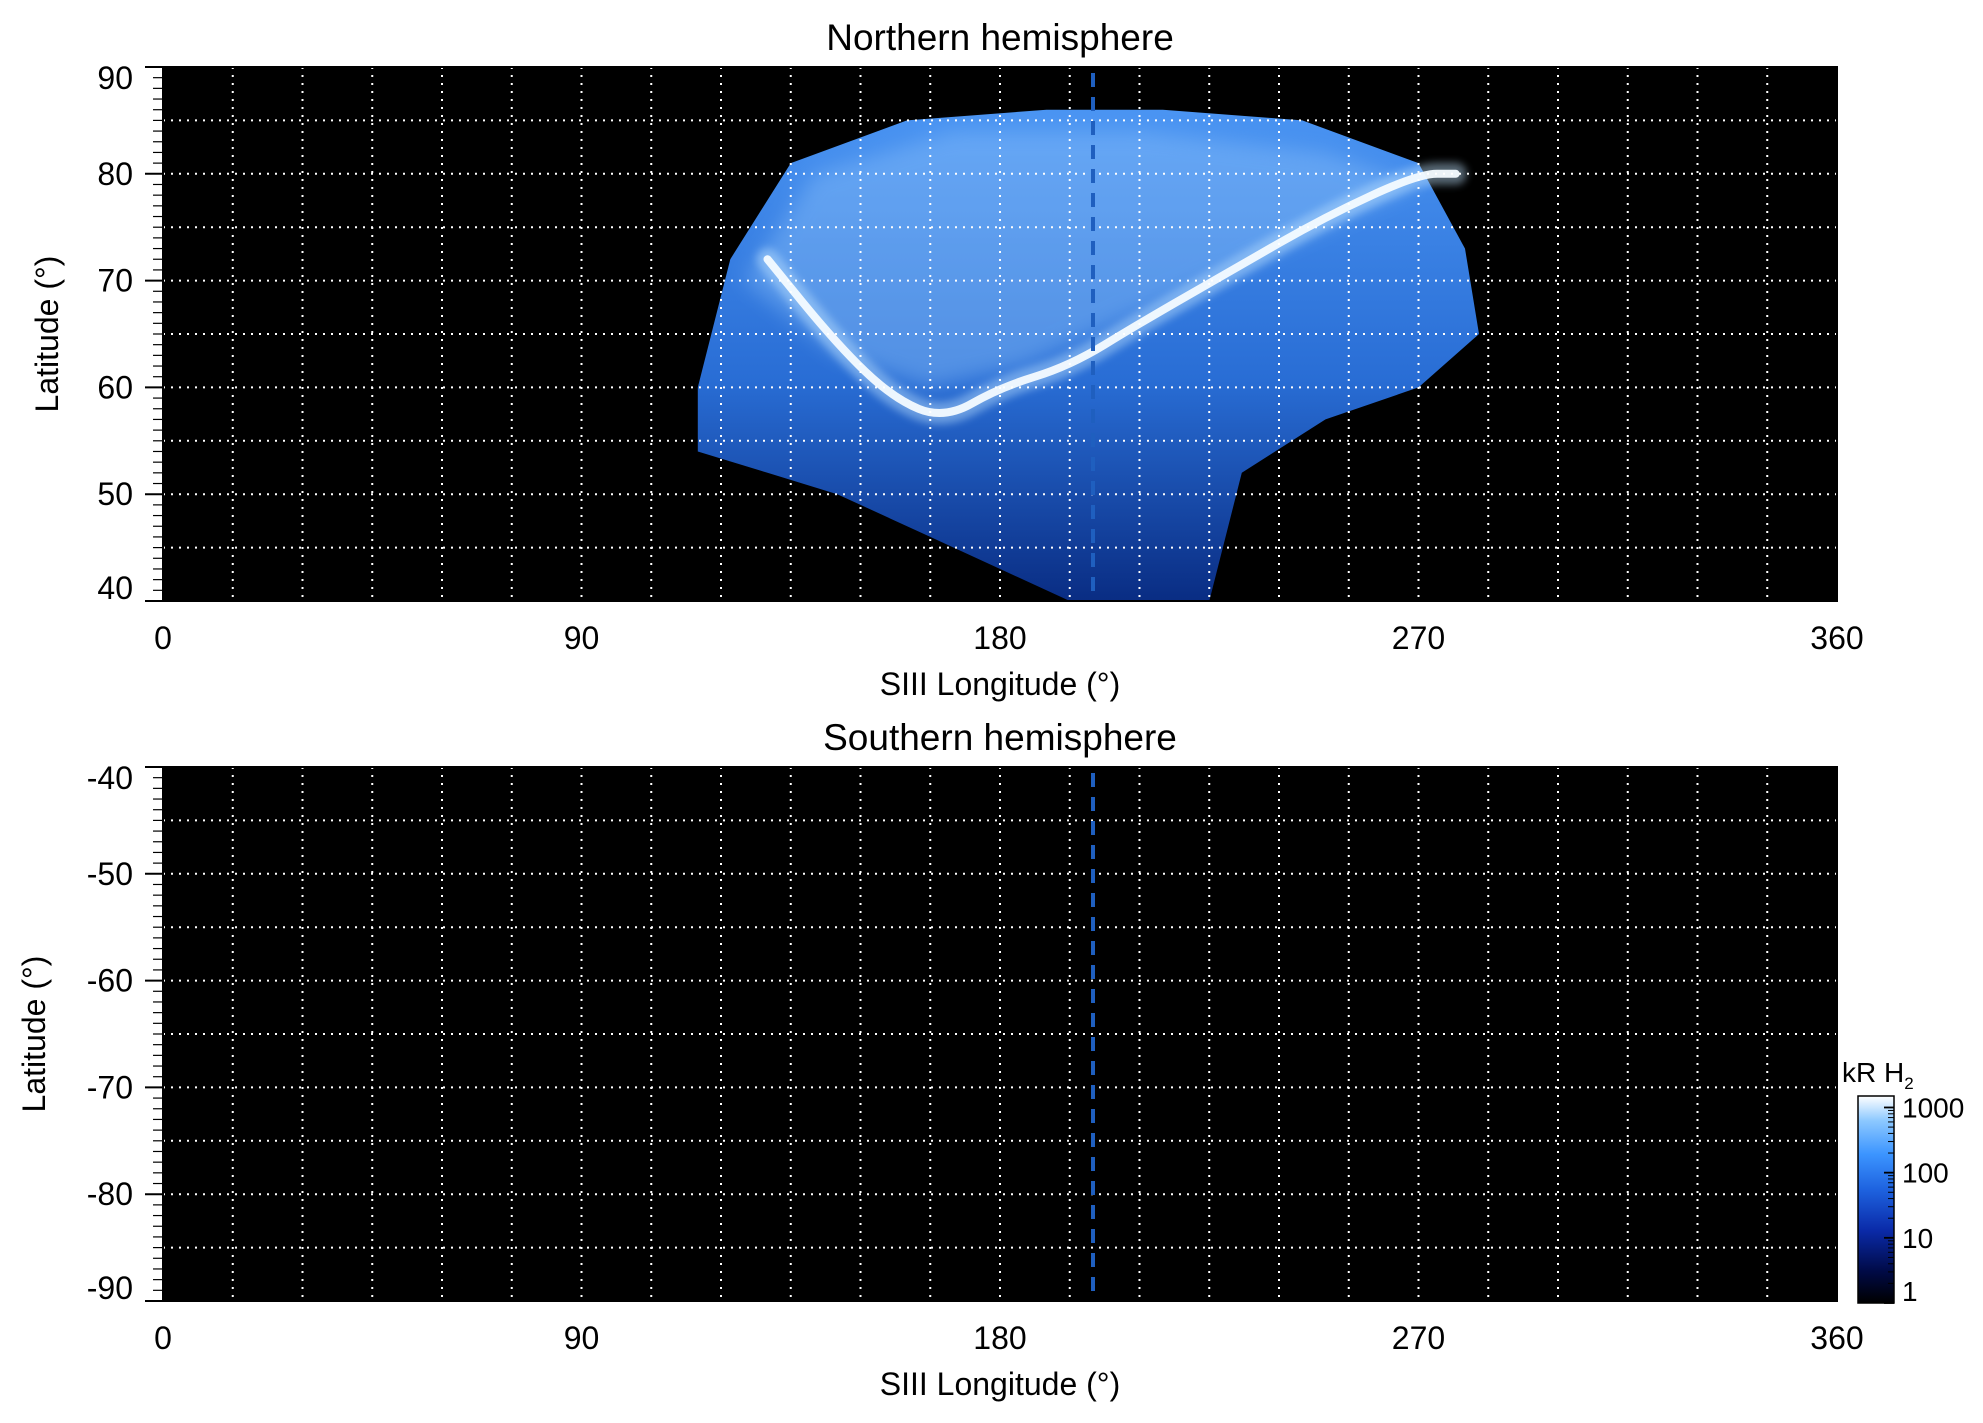  What do you see at coordinates (115, 78) in the screenshot?
I see `y-tick-label: 90` at bounding box center [115, 78].